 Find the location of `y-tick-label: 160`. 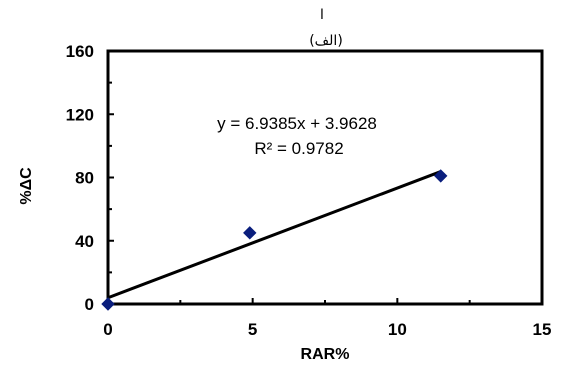

y-tick-label: 160 is located at coordinates (80, 51).